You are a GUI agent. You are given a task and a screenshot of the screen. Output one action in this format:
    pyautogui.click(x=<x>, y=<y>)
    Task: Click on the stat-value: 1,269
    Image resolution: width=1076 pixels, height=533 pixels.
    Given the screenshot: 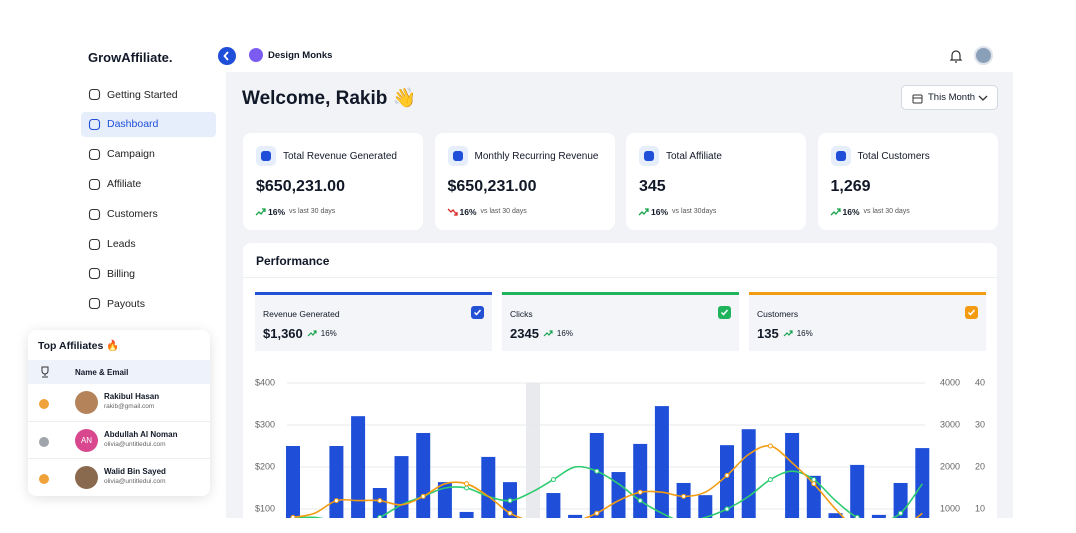 What is the action you would take?
    pyautogui.click(x=850, y=186)
    